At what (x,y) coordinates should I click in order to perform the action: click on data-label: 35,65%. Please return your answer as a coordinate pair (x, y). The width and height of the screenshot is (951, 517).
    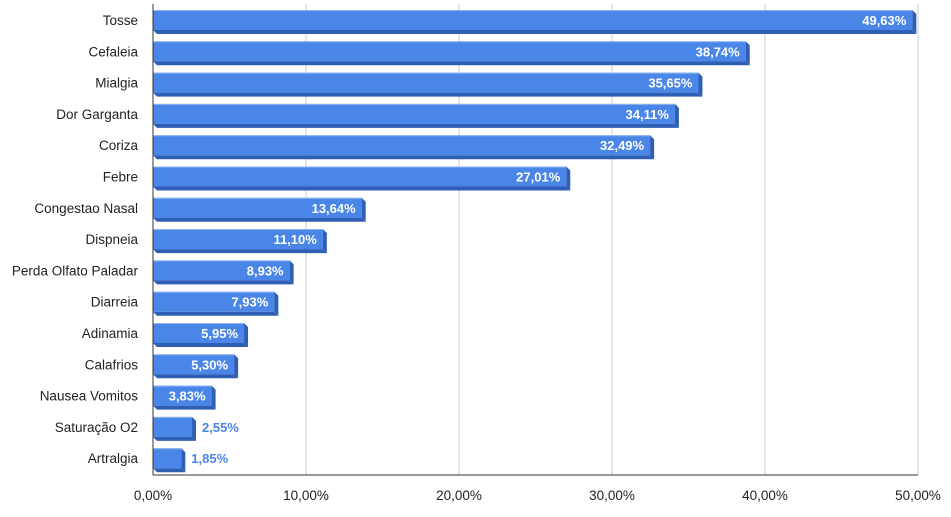
    Looking at the image, I should click on (670, 83).